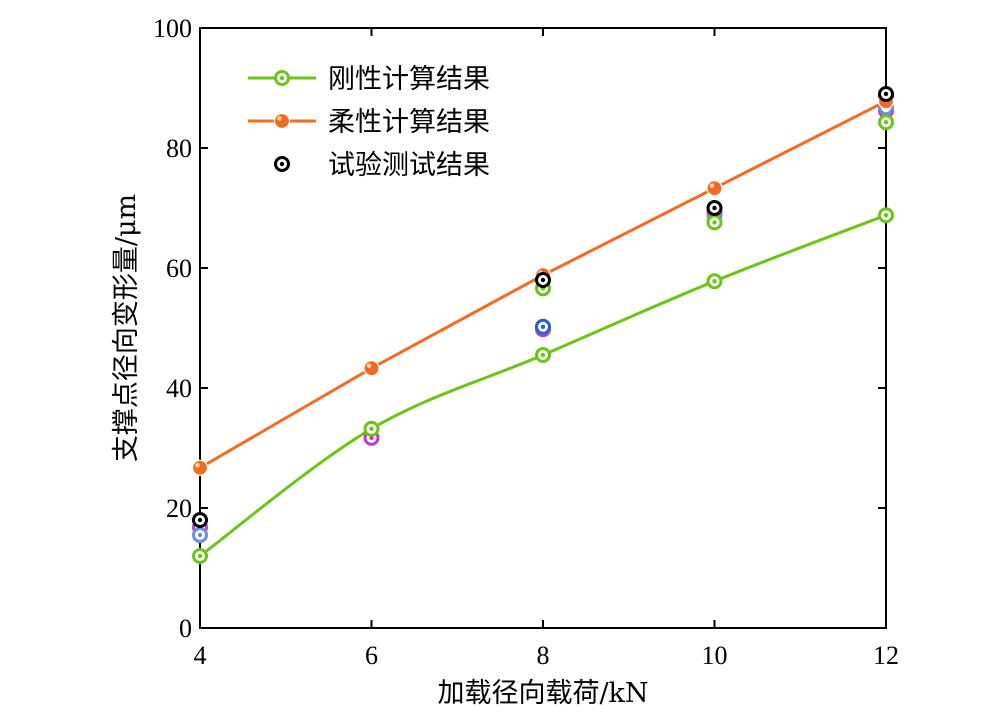 Image resolution: width=1000 pixels, height=713 pixels. I want to click on y-tick-label: 20, so click(179, 508).